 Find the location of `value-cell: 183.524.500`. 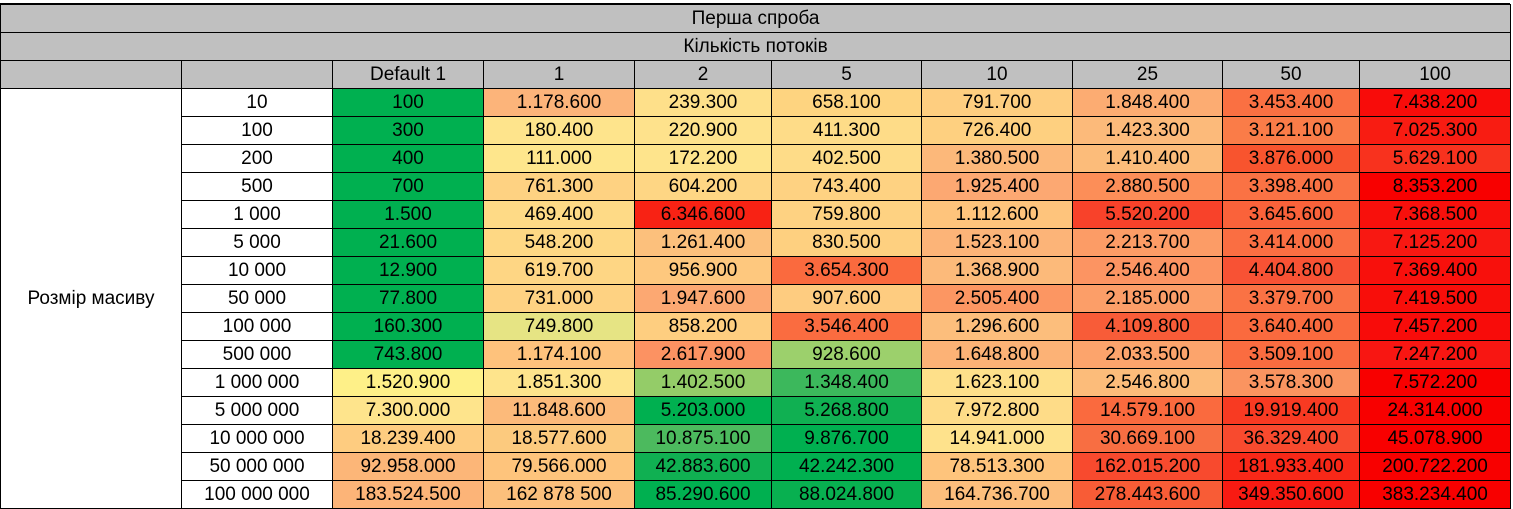

value-cell: 183.524.500 is located at coordinates (408, 494).